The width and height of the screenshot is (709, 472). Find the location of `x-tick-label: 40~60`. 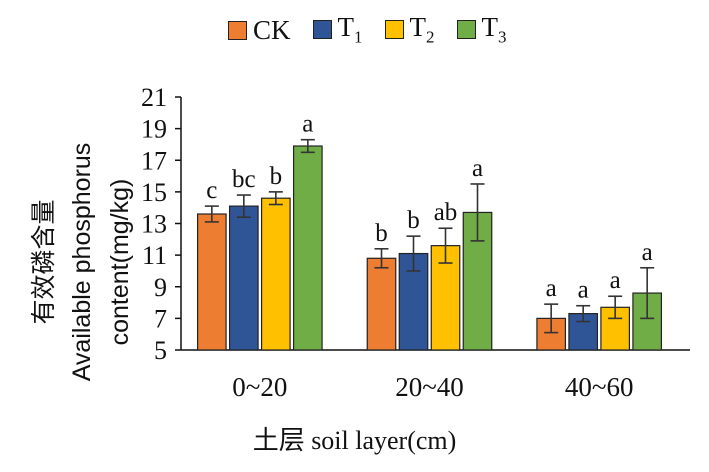

x-tick-label: 40~60 is located at coordinates (599, 387).